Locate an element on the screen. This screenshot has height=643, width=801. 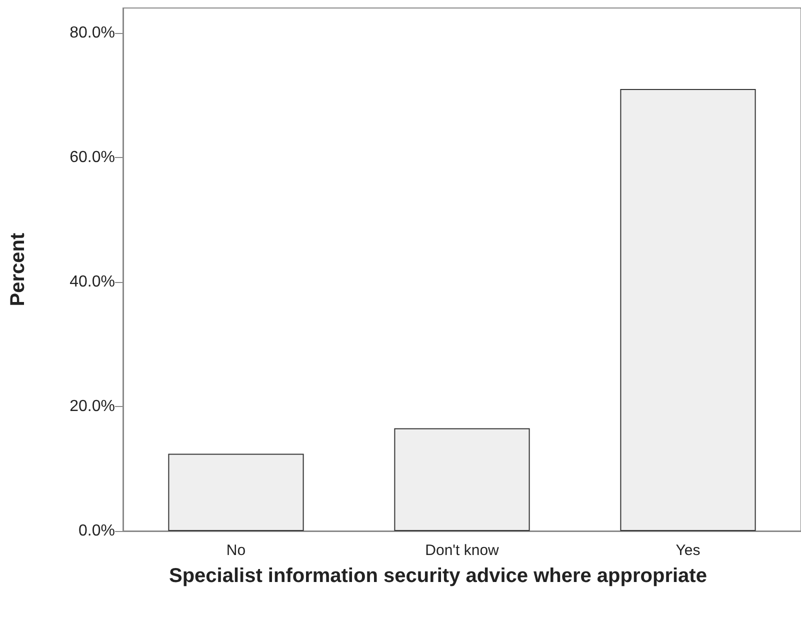
x-tick-label: Yes is located at coordinates (688, 550).